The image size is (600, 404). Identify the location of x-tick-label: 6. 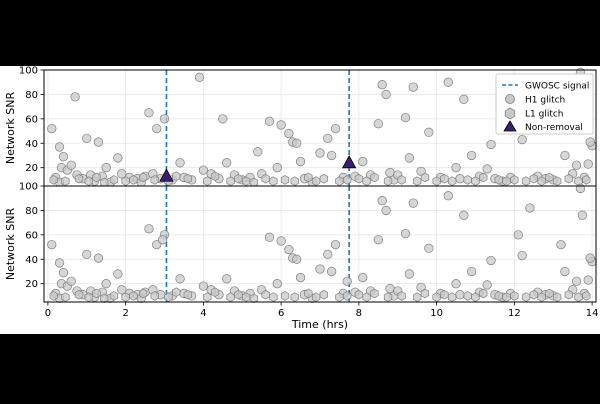
(281, 313).